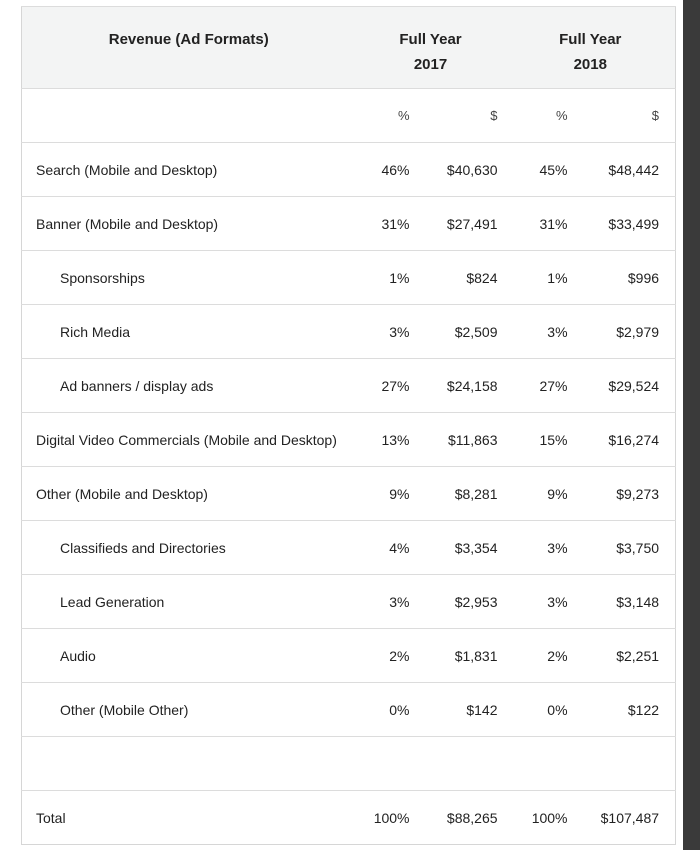 The image size is (700, 850). I want to click on pct-2017: 100%, so click(385, 817).